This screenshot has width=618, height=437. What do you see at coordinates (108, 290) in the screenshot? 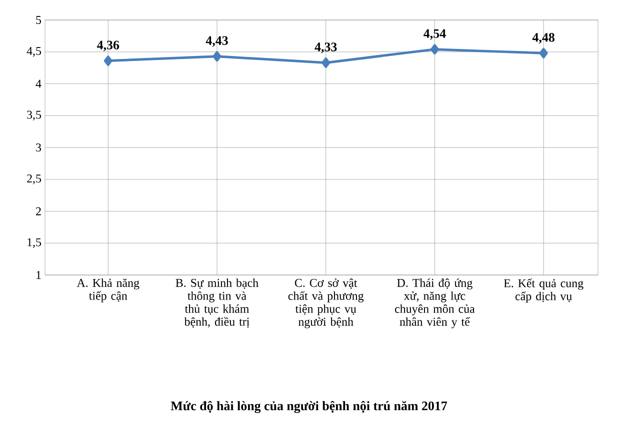
I see `x-tick-label: A. Khả năng tiếp cận` at bounding box center [108, 290].